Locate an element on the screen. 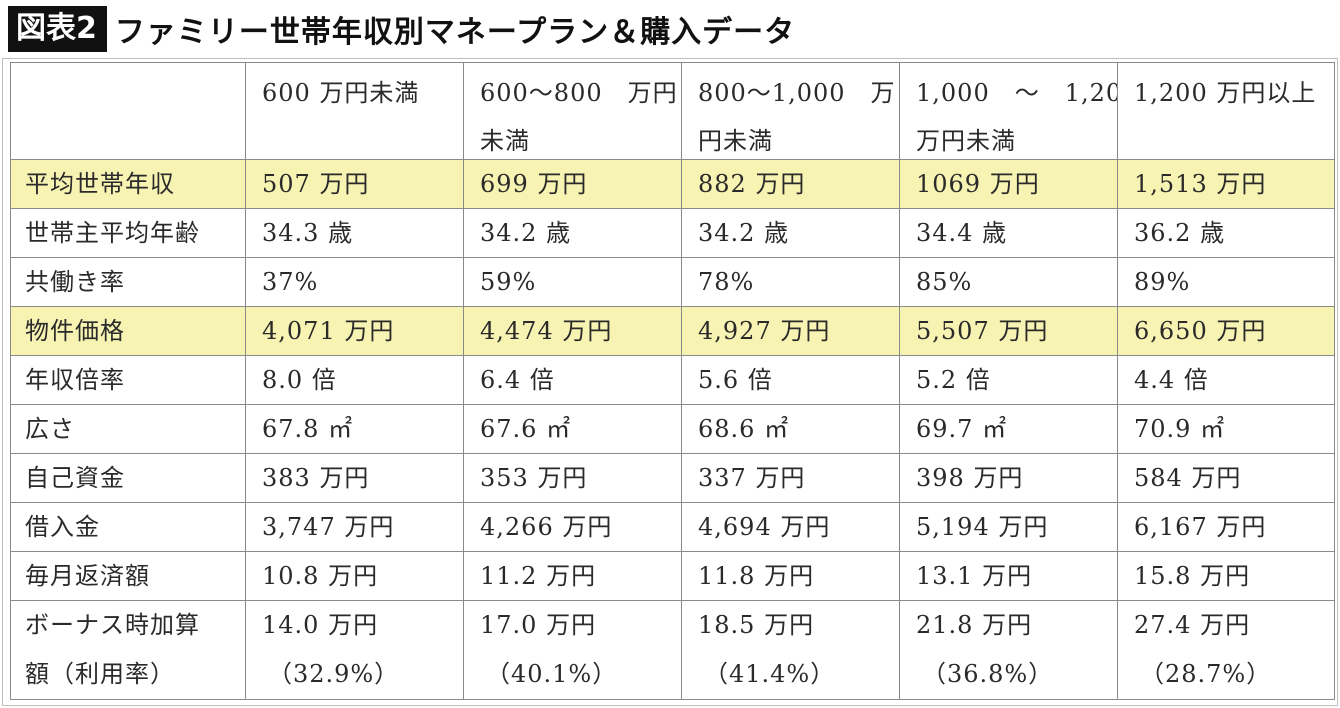 The image size is (1340, 708). column-header-line: 1,000 ～ 1,200 is located at coordinates (1017, 93).